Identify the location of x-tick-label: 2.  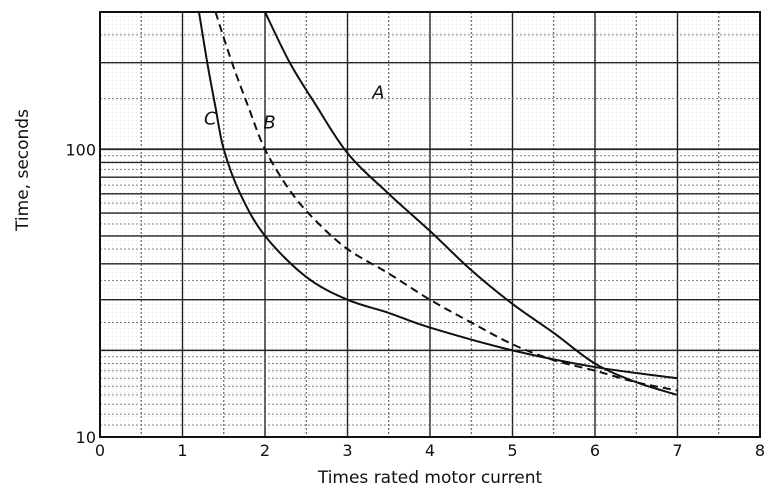
(265, 450).